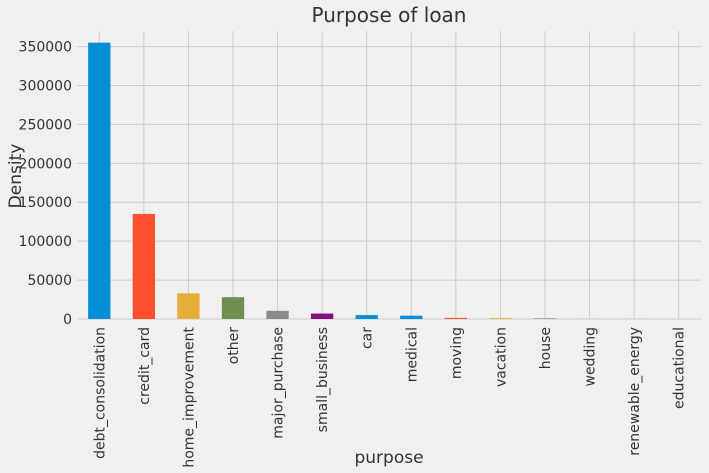 The height and width of the screenshot is (473, 709). Describe the element at coordinates (635, 391) in the screenshot. I see `x-tick-label: renewable_energy` at that location.